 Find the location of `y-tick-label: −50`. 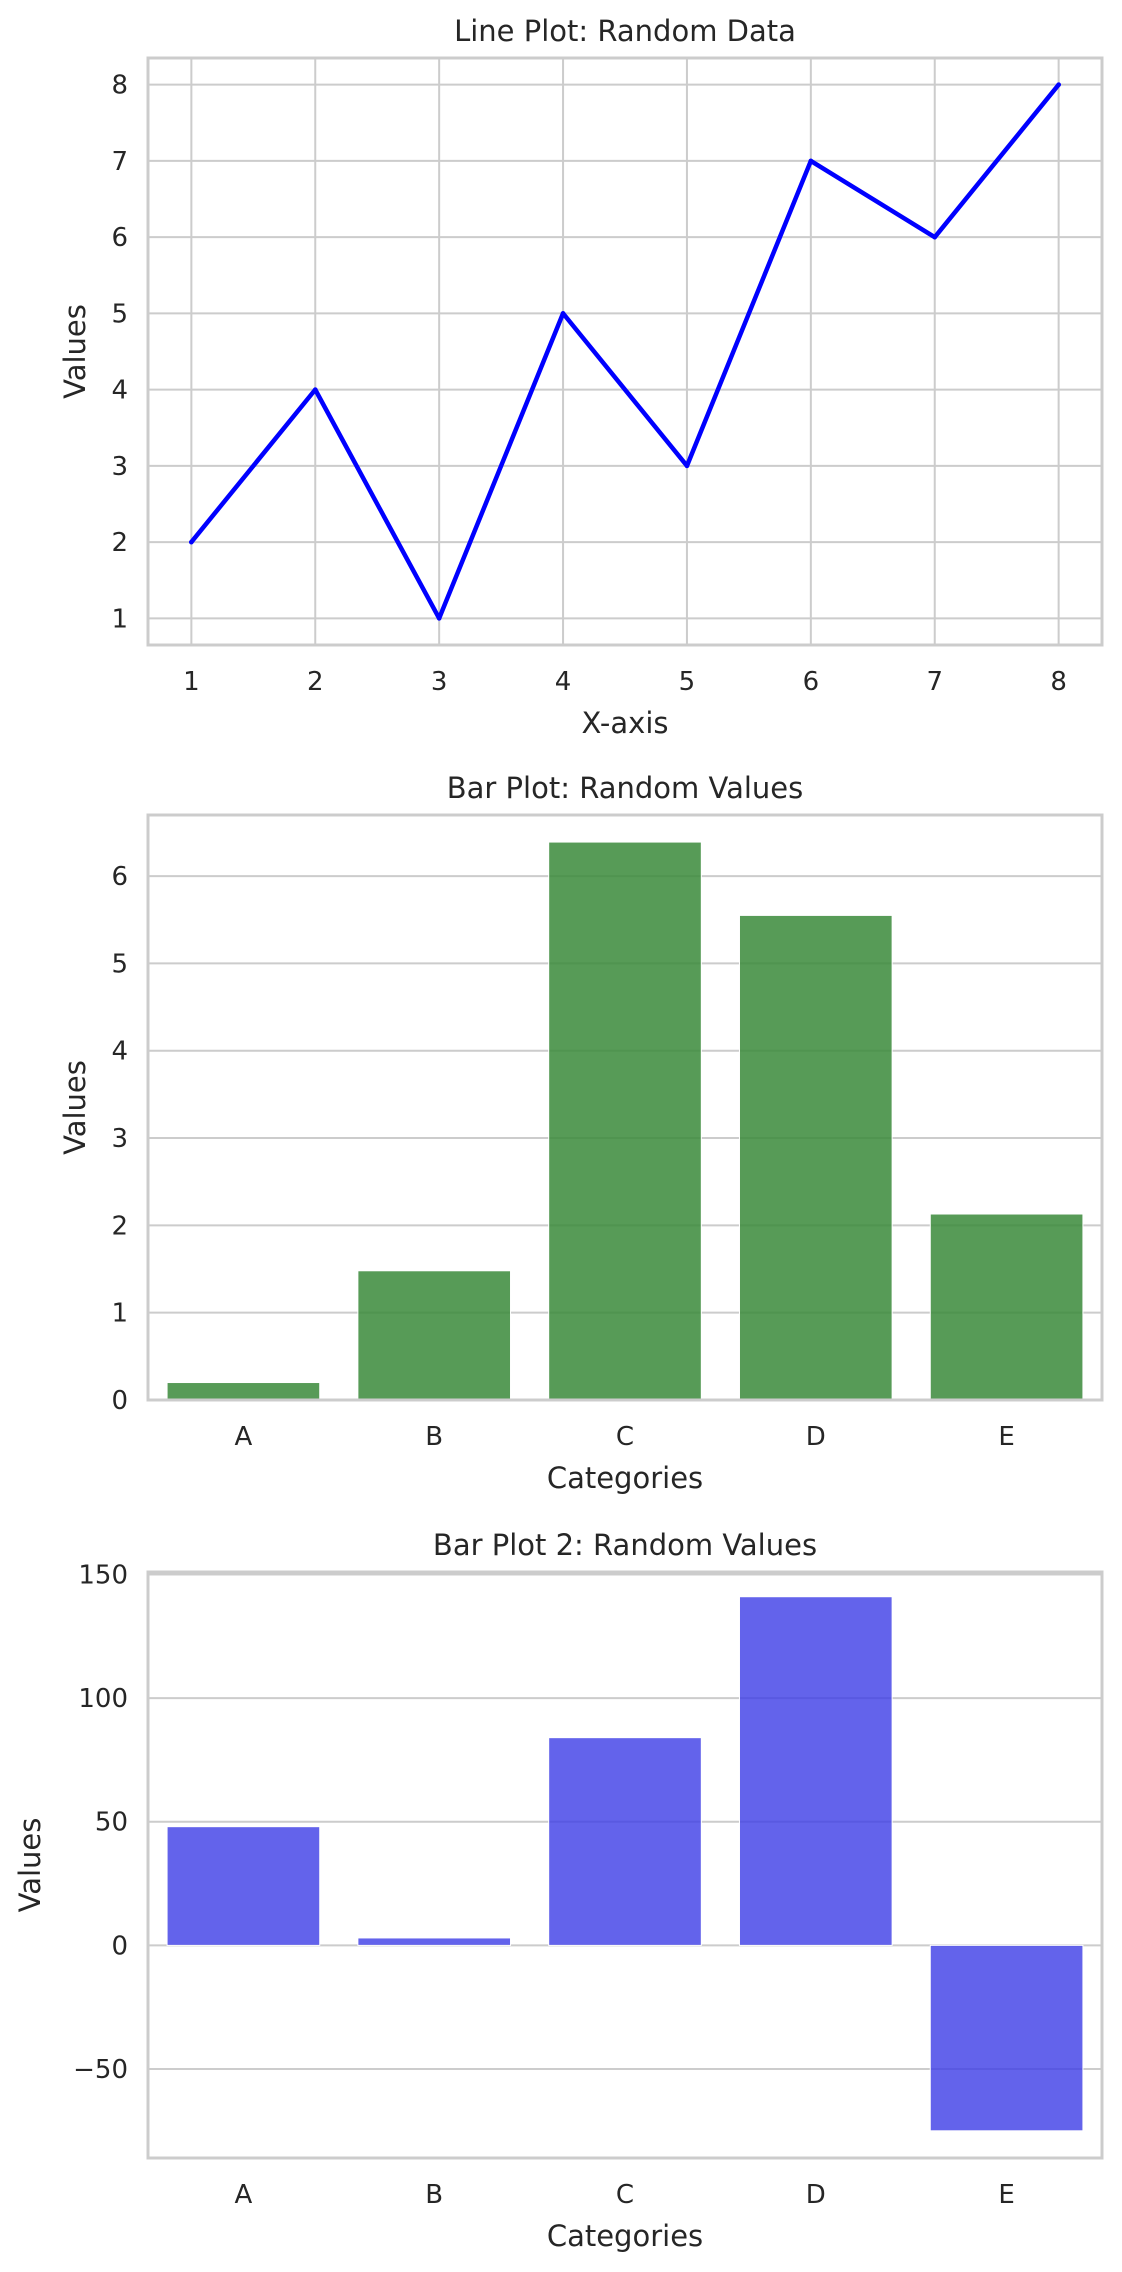

y-tick-label: −50 is located at coordinates (100, 2070).